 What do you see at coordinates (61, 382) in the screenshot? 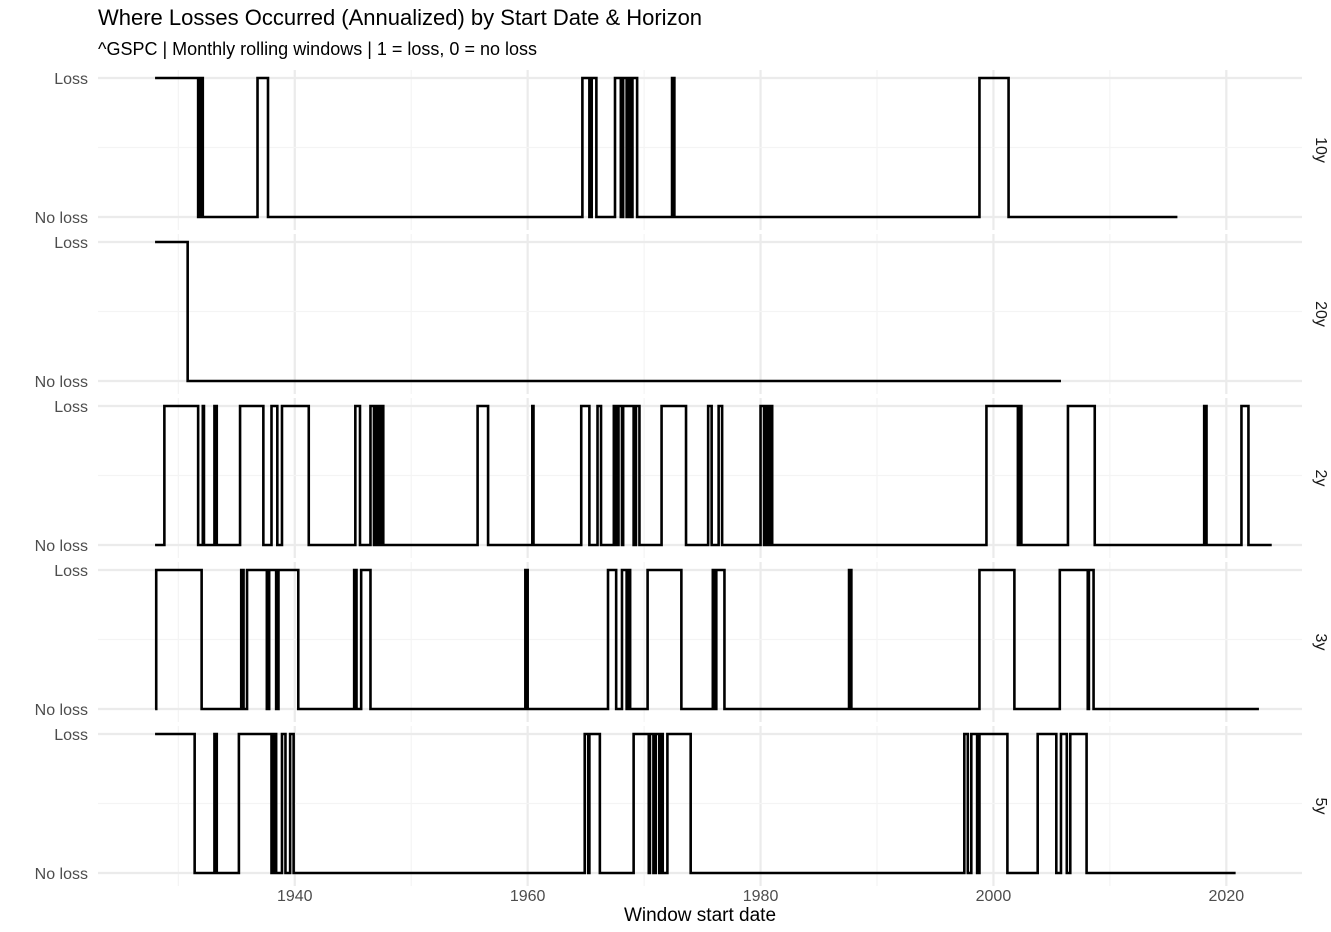
I see `y-tick-label-noloss-20y: No loss` at bounding box center [61, 382].